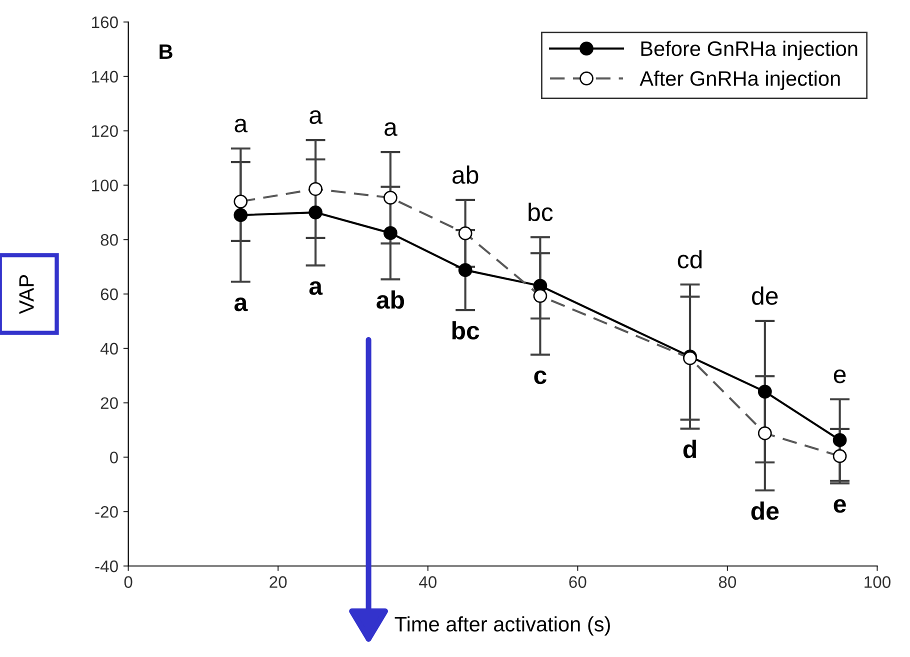  I want to click on y-tick-label: 60, so click(109, 294).